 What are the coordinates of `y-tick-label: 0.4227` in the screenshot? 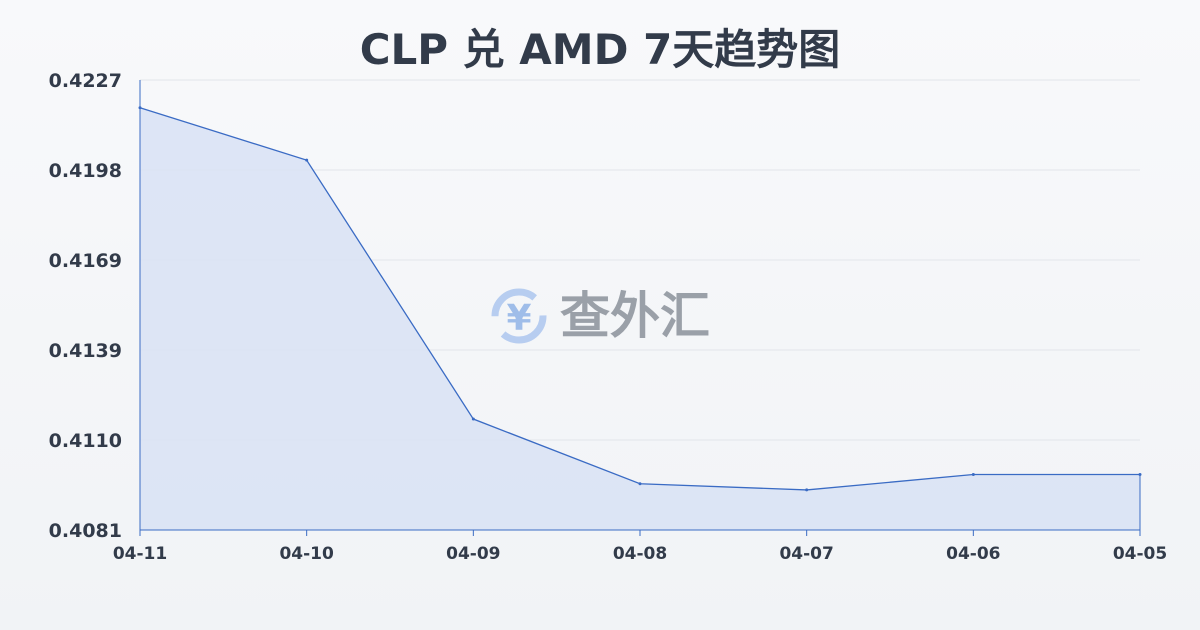 It's located at (85, 81).